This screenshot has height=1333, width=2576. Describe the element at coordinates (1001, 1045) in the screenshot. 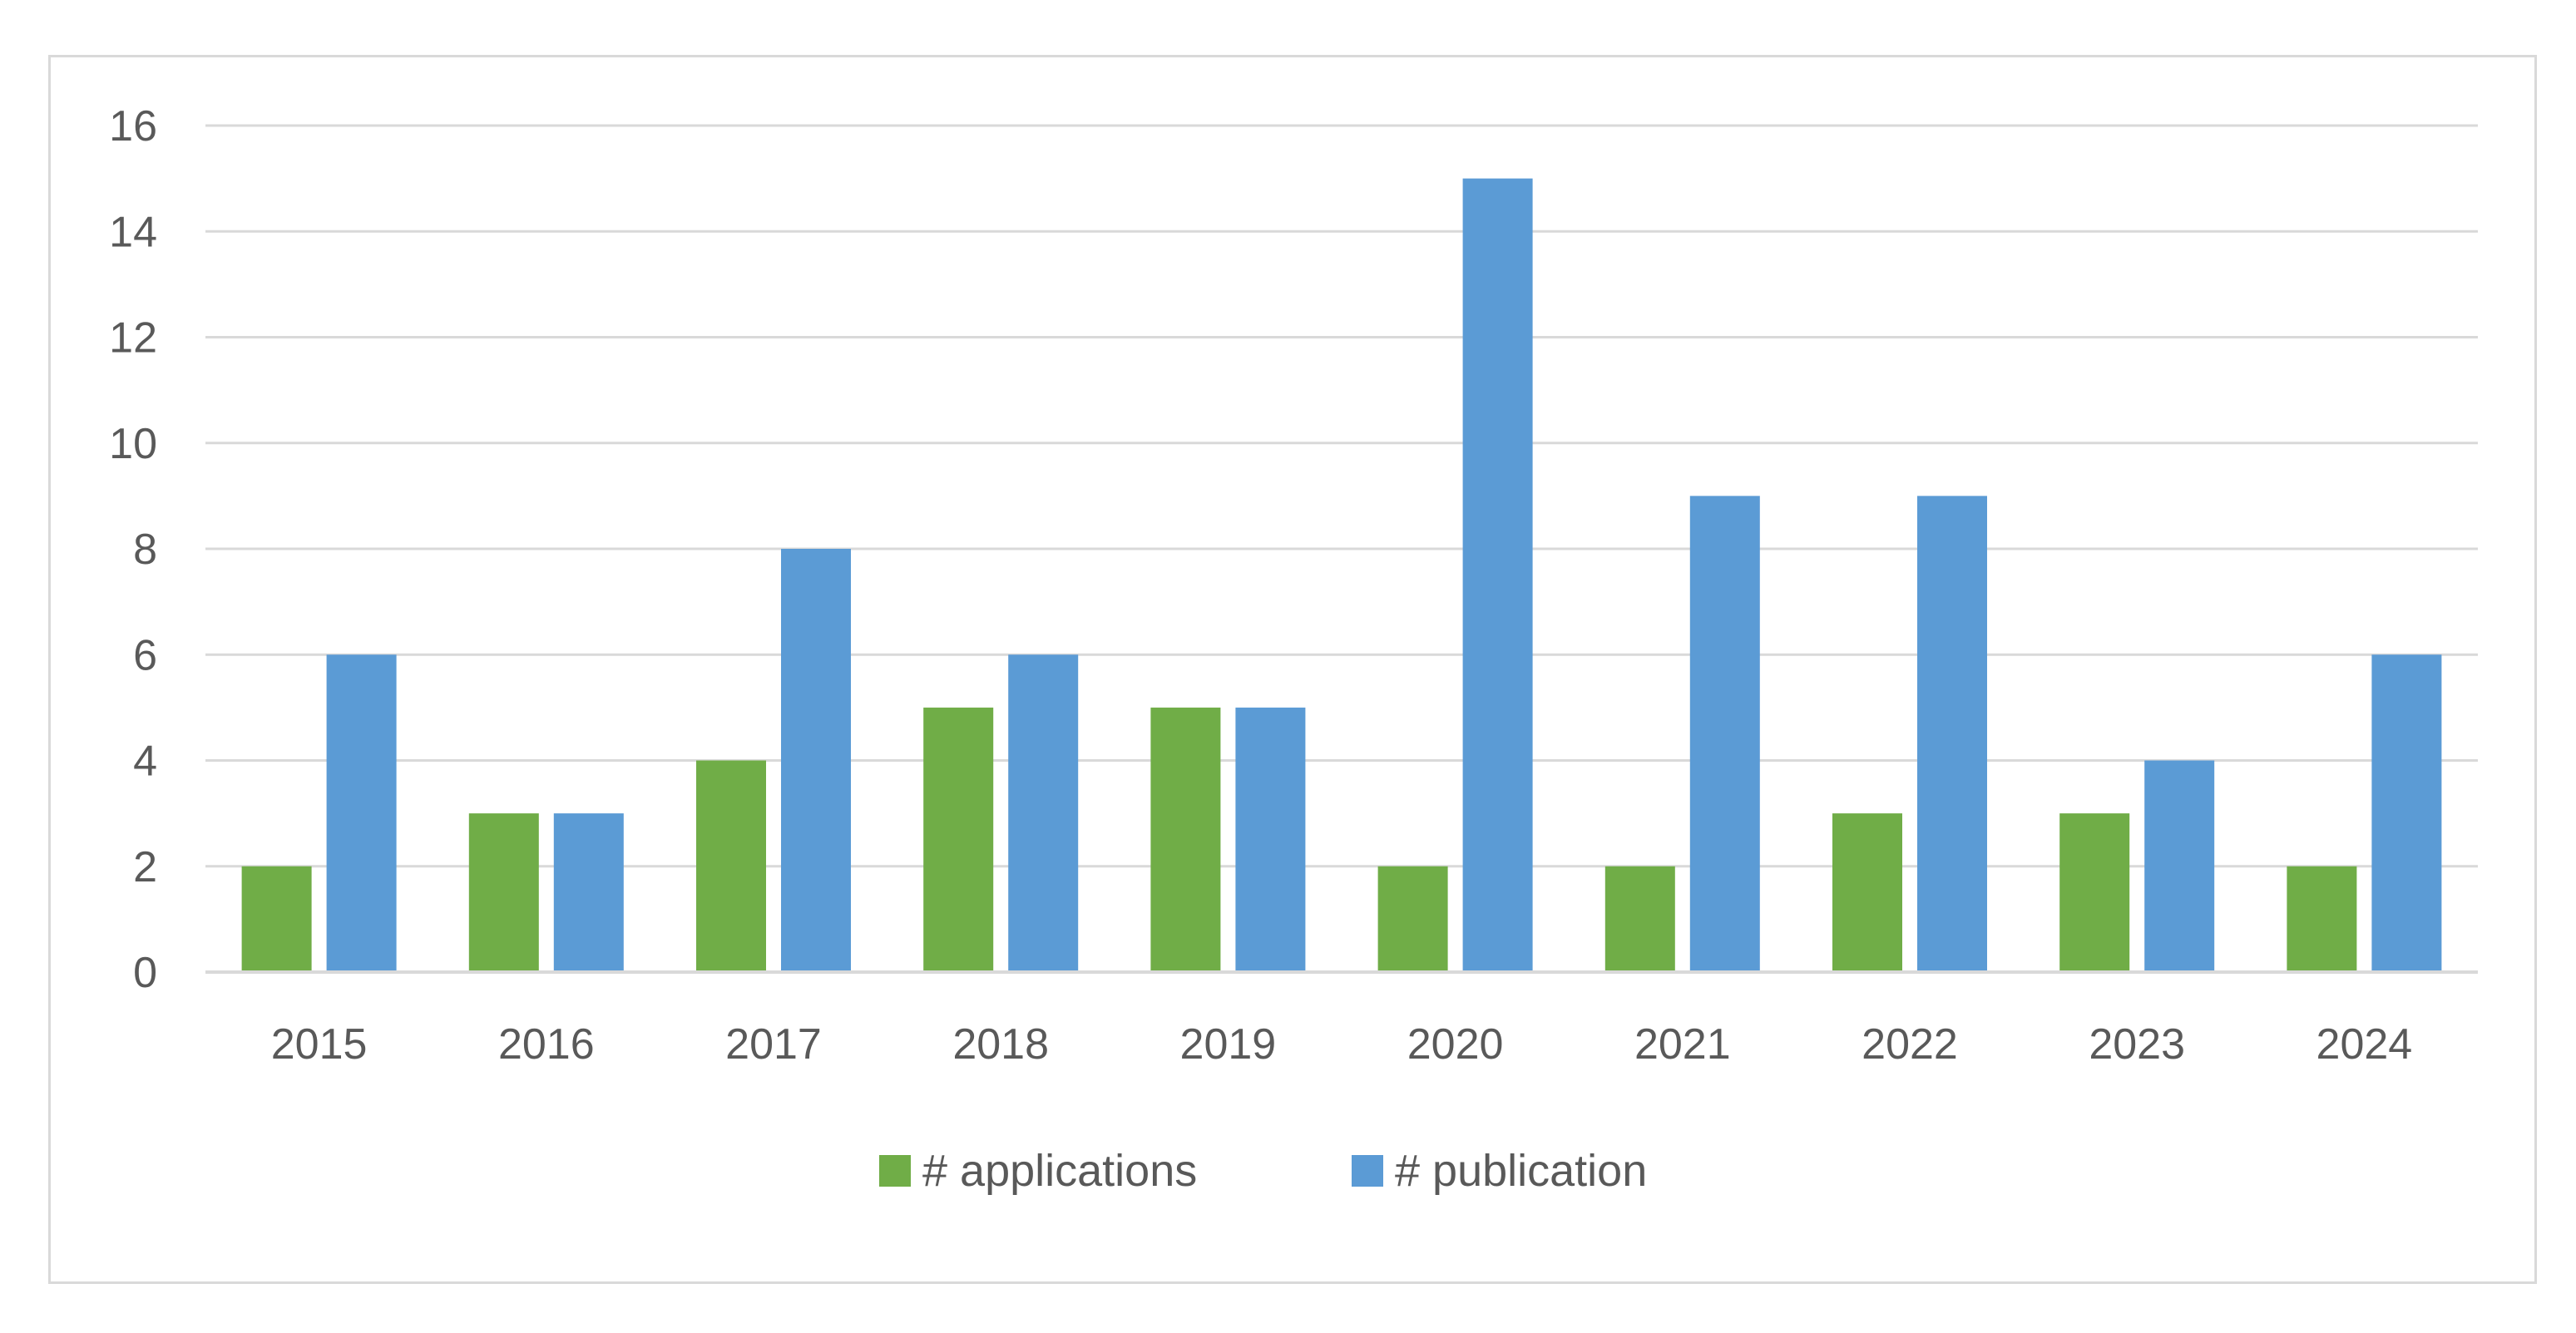

I see `x-tick-label: 2018` at that location.